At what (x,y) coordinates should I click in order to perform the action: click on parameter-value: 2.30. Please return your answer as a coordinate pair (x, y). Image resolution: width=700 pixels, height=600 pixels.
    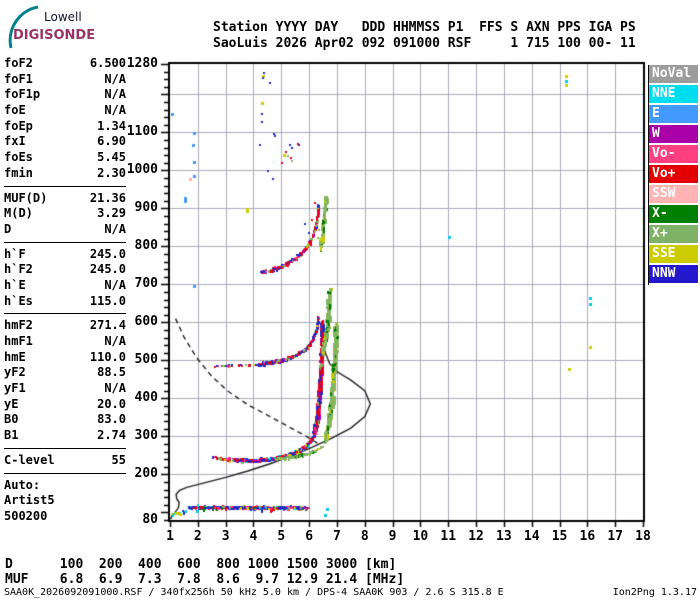
    Looking at the image, I should click on (111, 172).